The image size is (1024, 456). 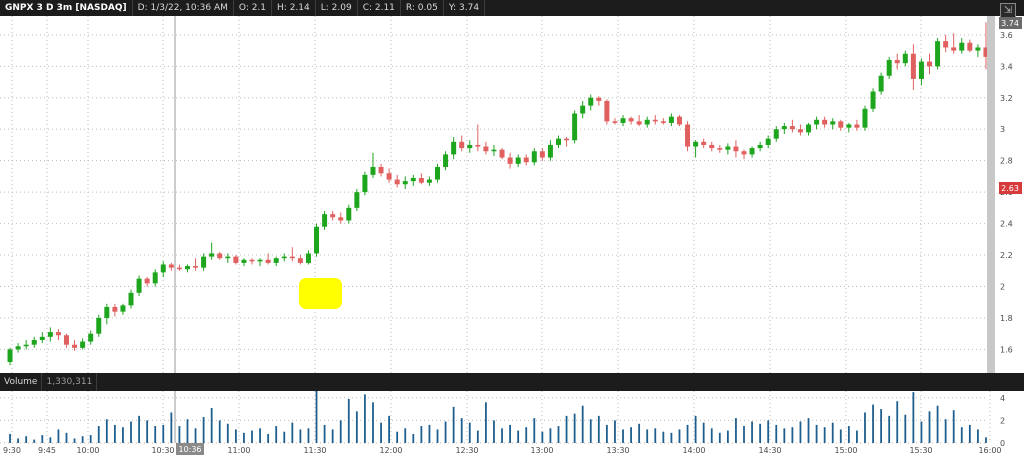 What do you see at coordinates (1002, 398) in the screenshot?
I see `volume-tick-label: 4` at bounding box center [1002, 398].